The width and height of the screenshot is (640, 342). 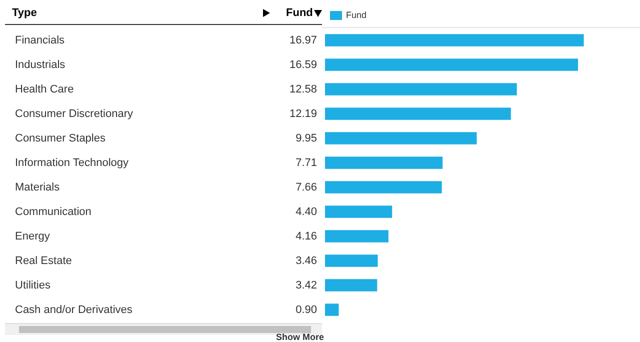 I want to click on y-axis-title: Type, so click(x=24, y=13).